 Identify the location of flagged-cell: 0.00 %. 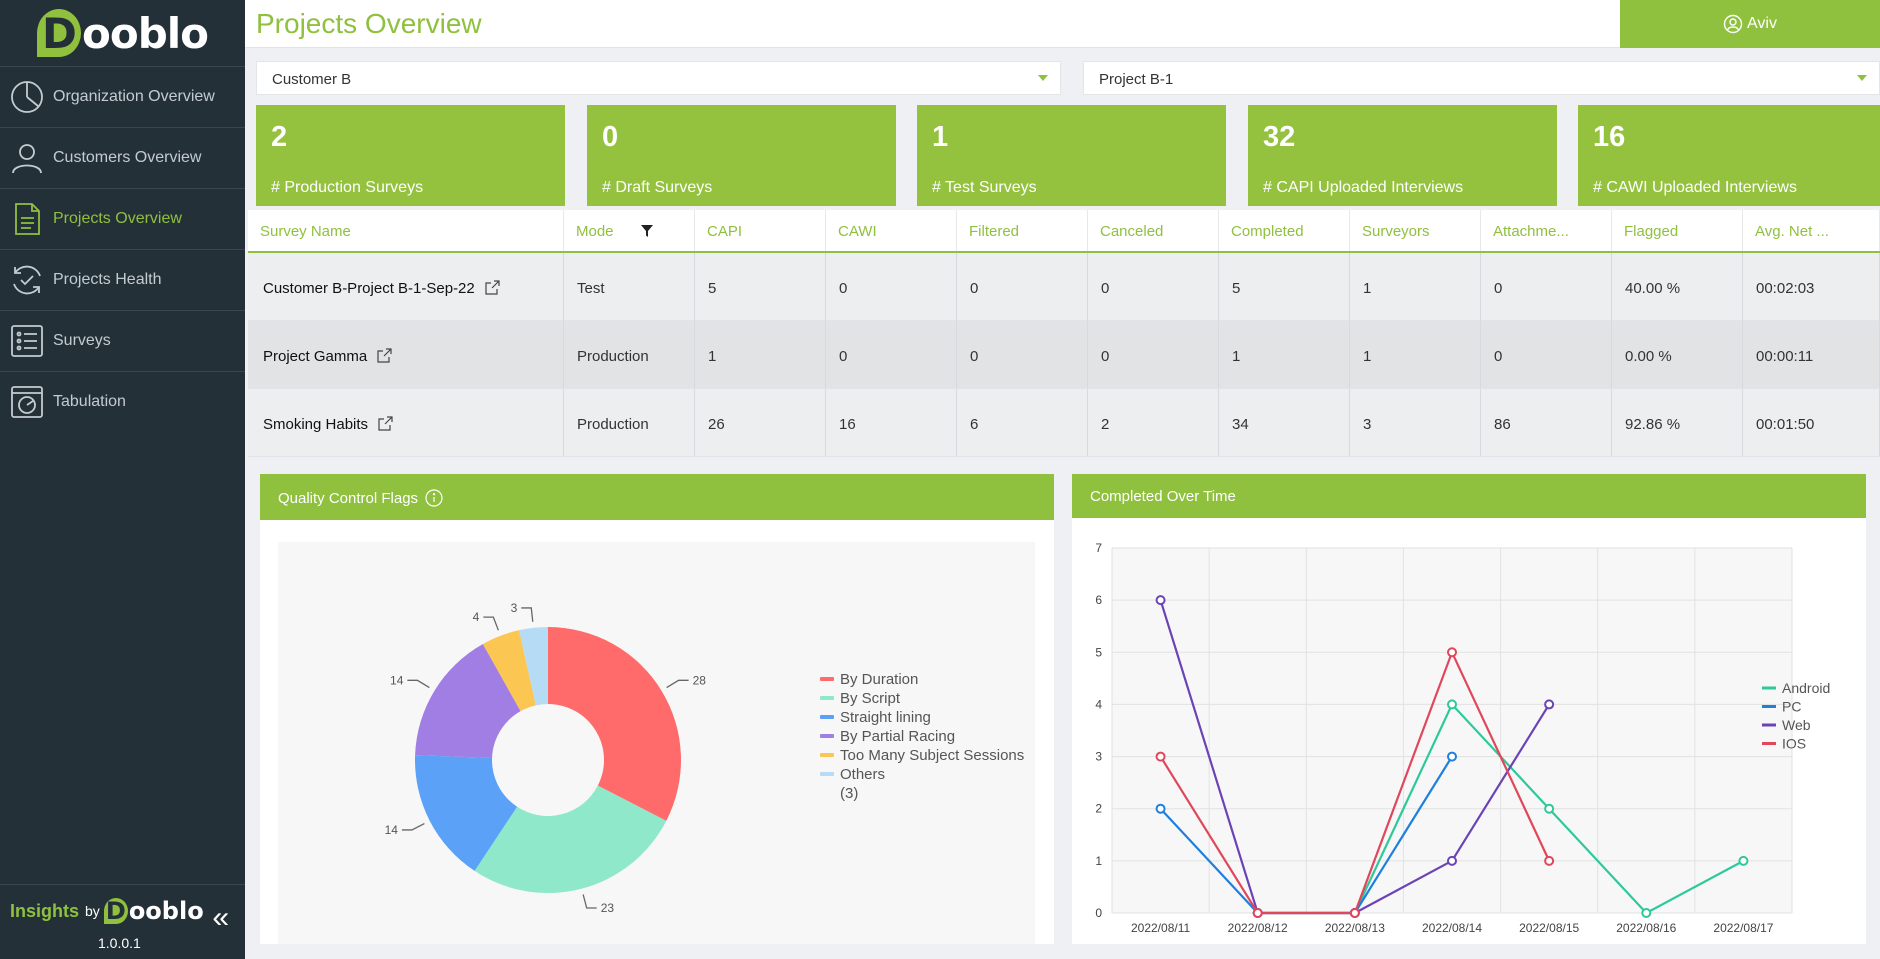
(1677, 354).